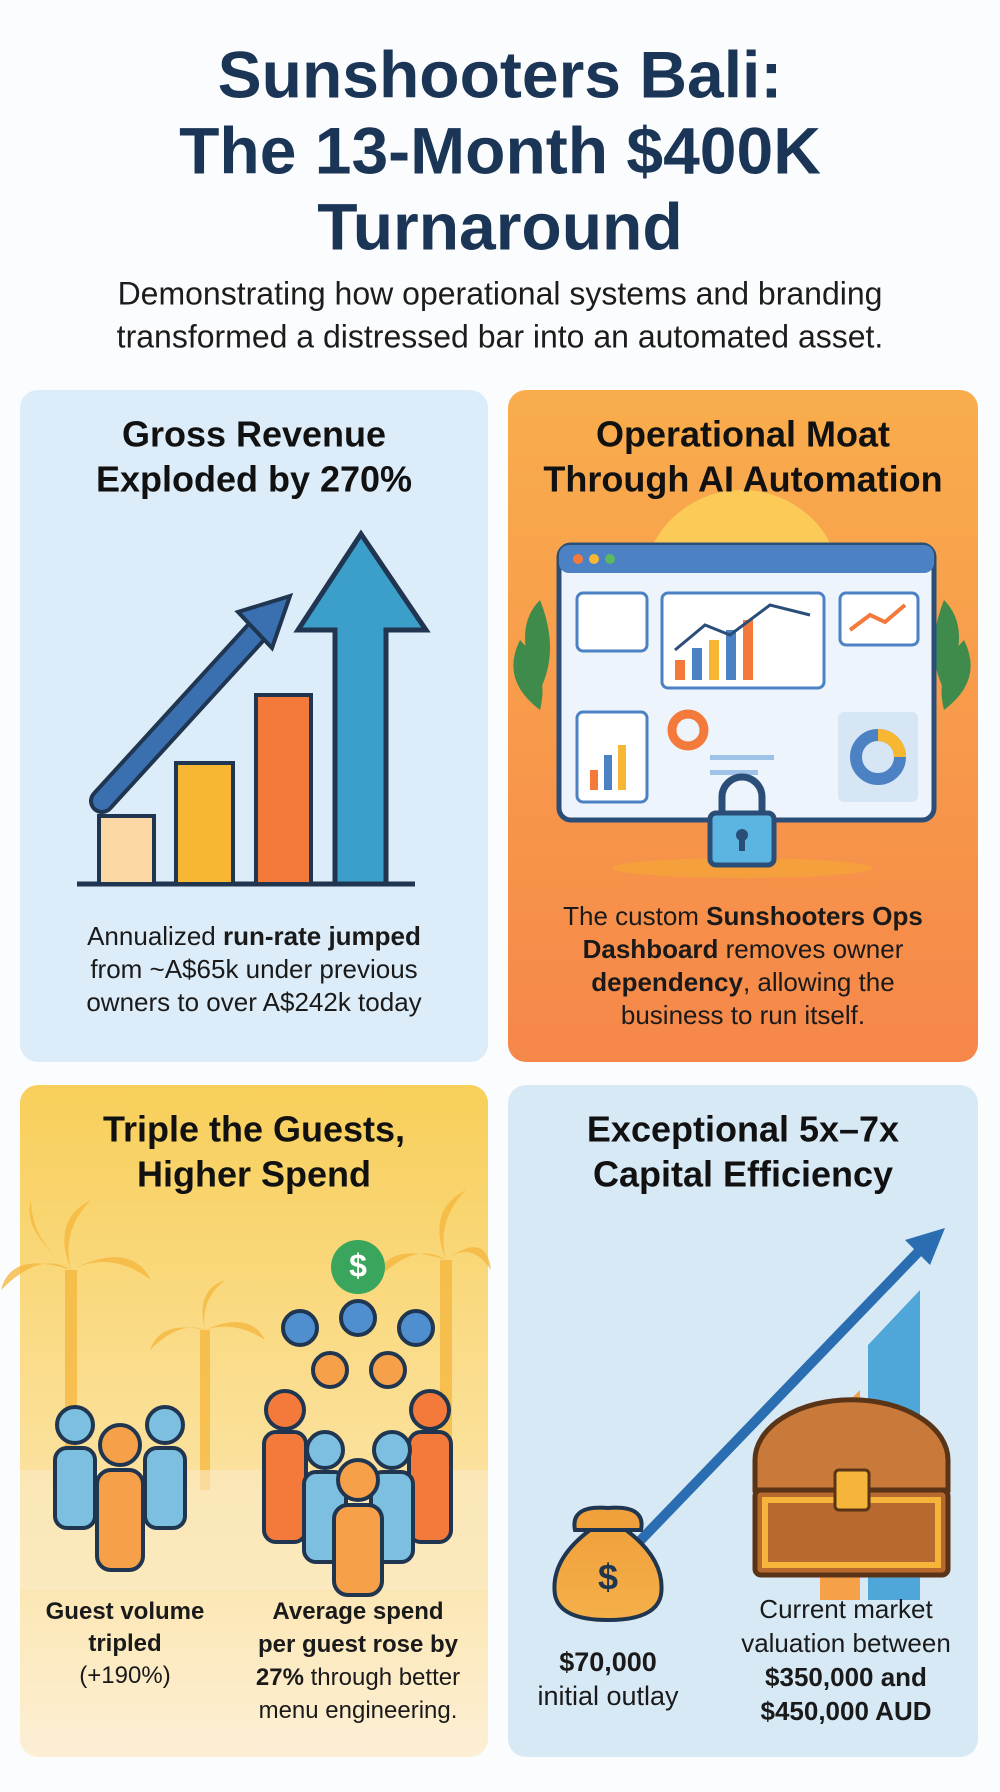 This screenshot has width=1000, height=1792. I want to click on card-text: $350,000 and, so click(846, 1677).